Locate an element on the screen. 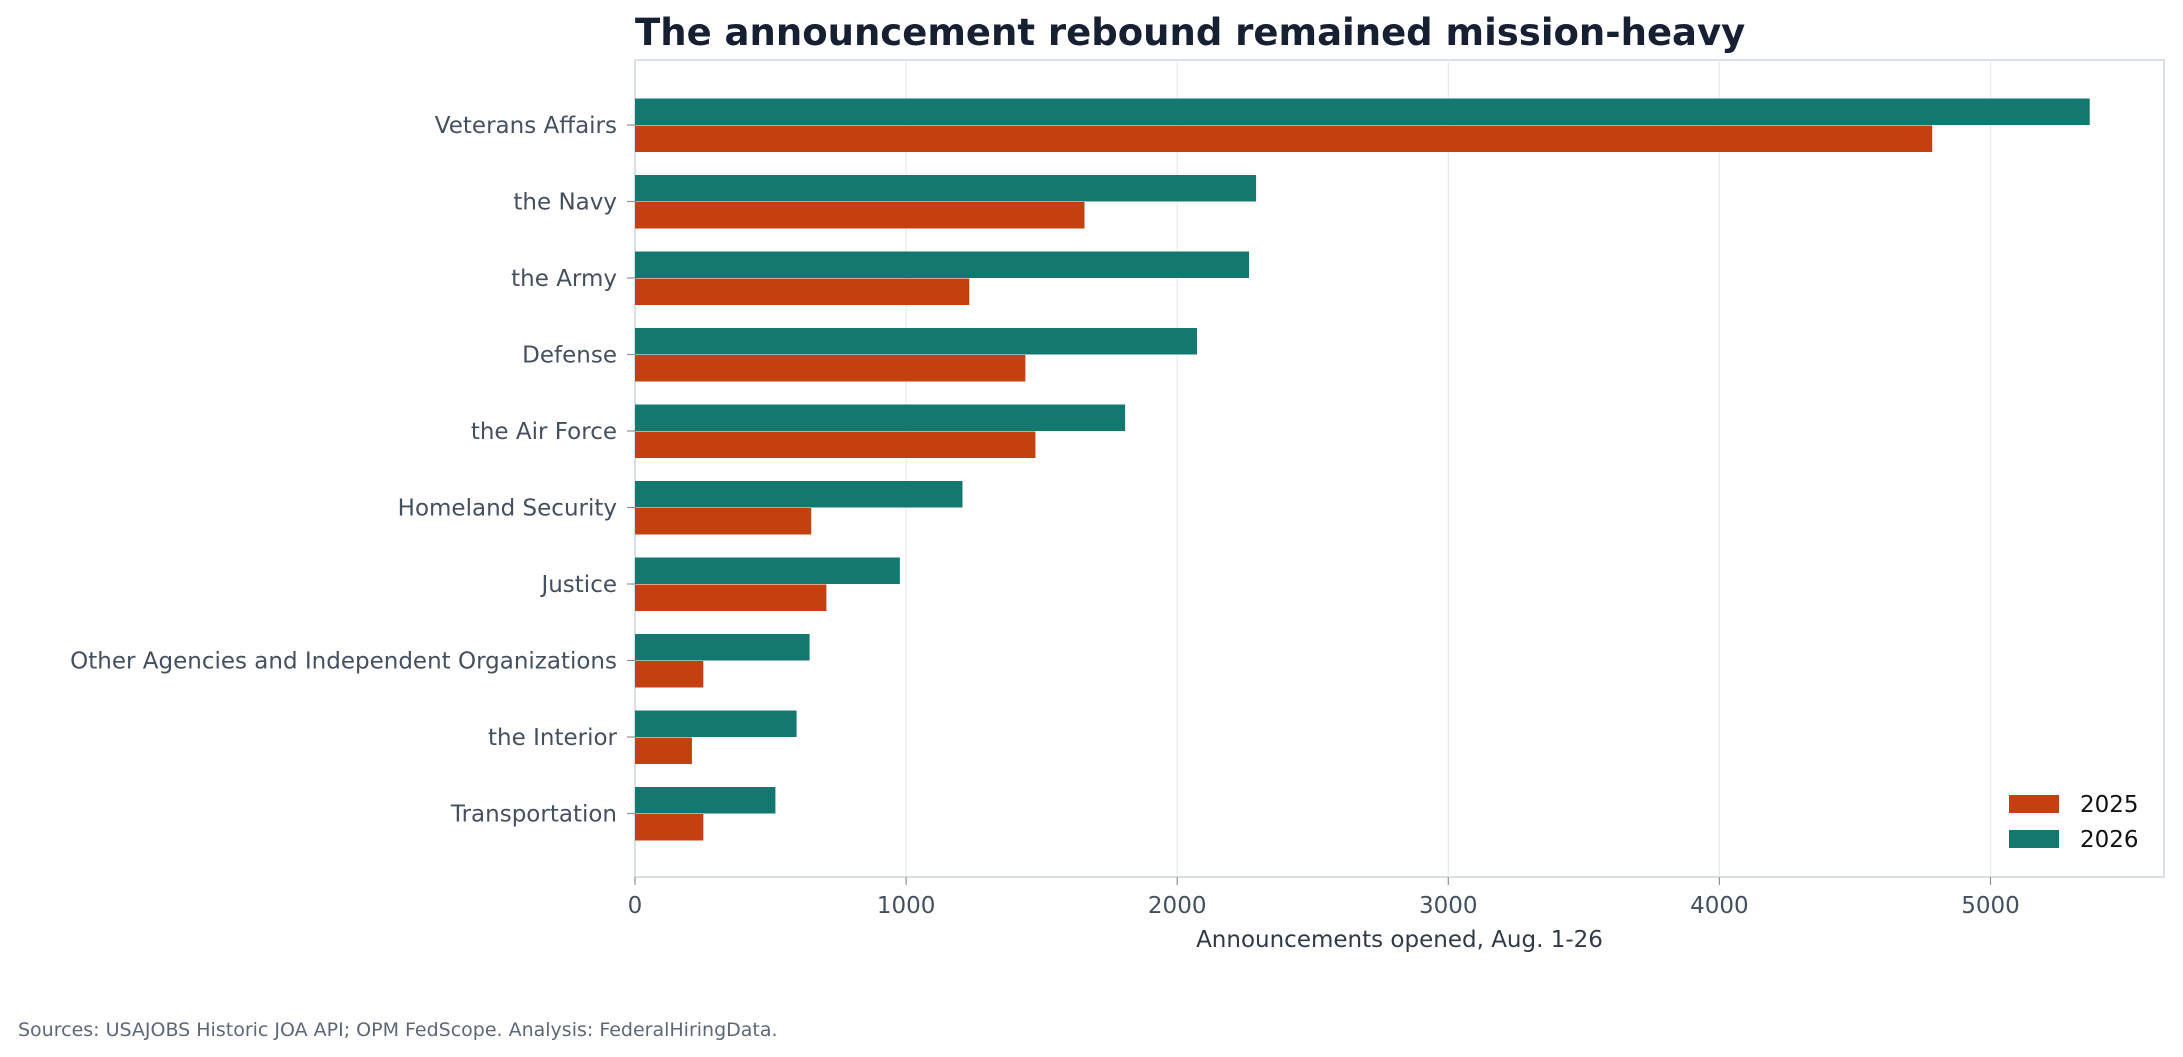 This screenshot has width=2183, height=1057. x-axis-ticks: 0 1000 2000 3000 4000 5000 is located at coordinates (1324, 898).